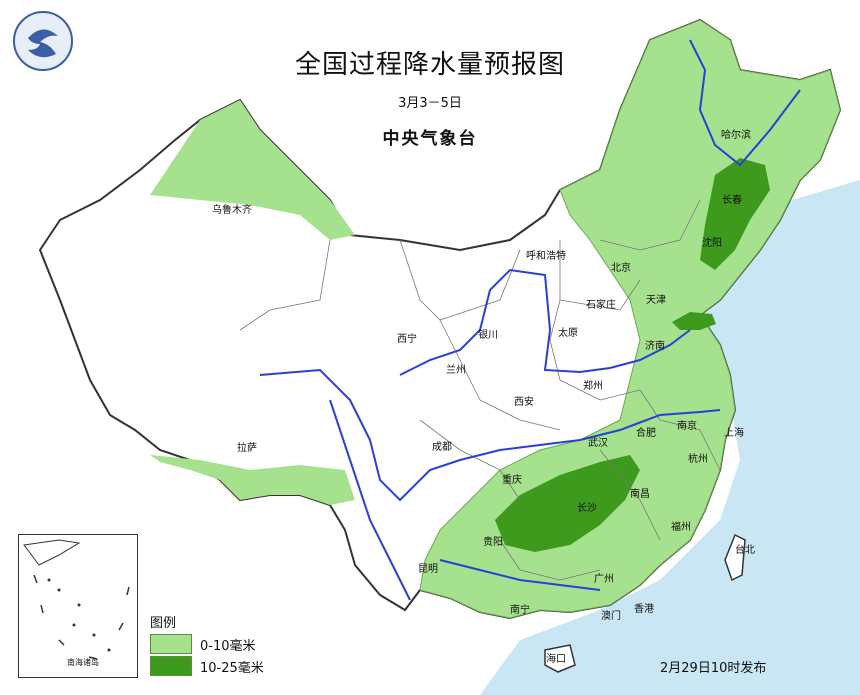 This screenshot has height=695, width=860. I want to click on city-label: 成都, so click(442, 447).